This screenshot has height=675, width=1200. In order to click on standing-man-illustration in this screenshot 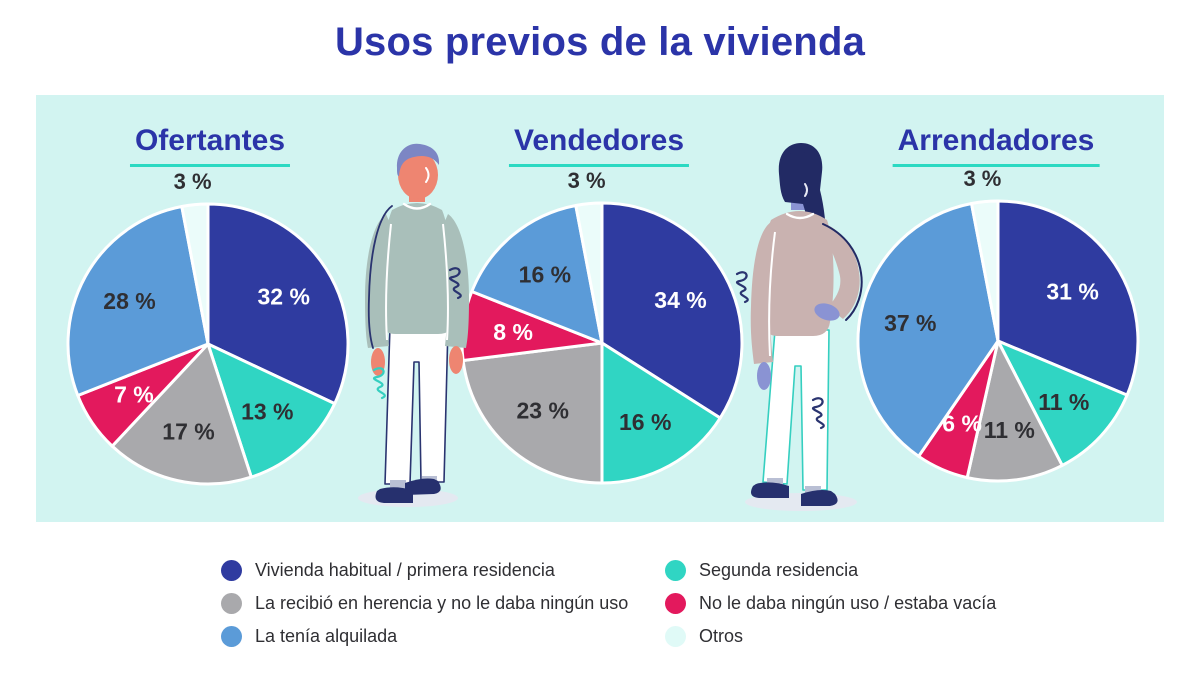, I will do `click(413, 325)`.